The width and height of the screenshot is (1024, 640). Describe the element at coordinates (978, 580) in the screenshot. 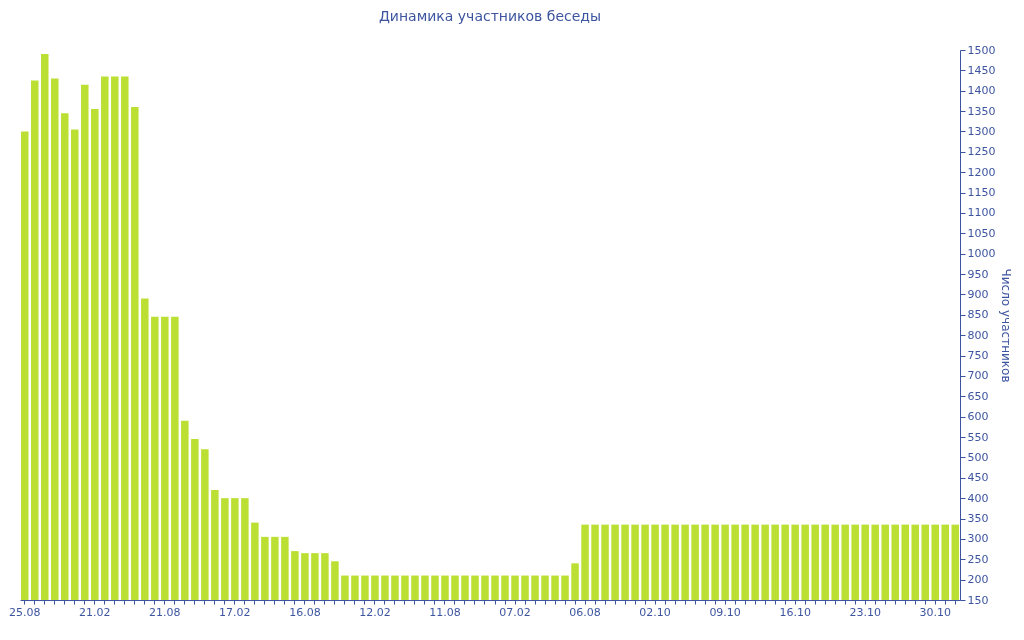

I see `y-tick-label: 200` at that location.